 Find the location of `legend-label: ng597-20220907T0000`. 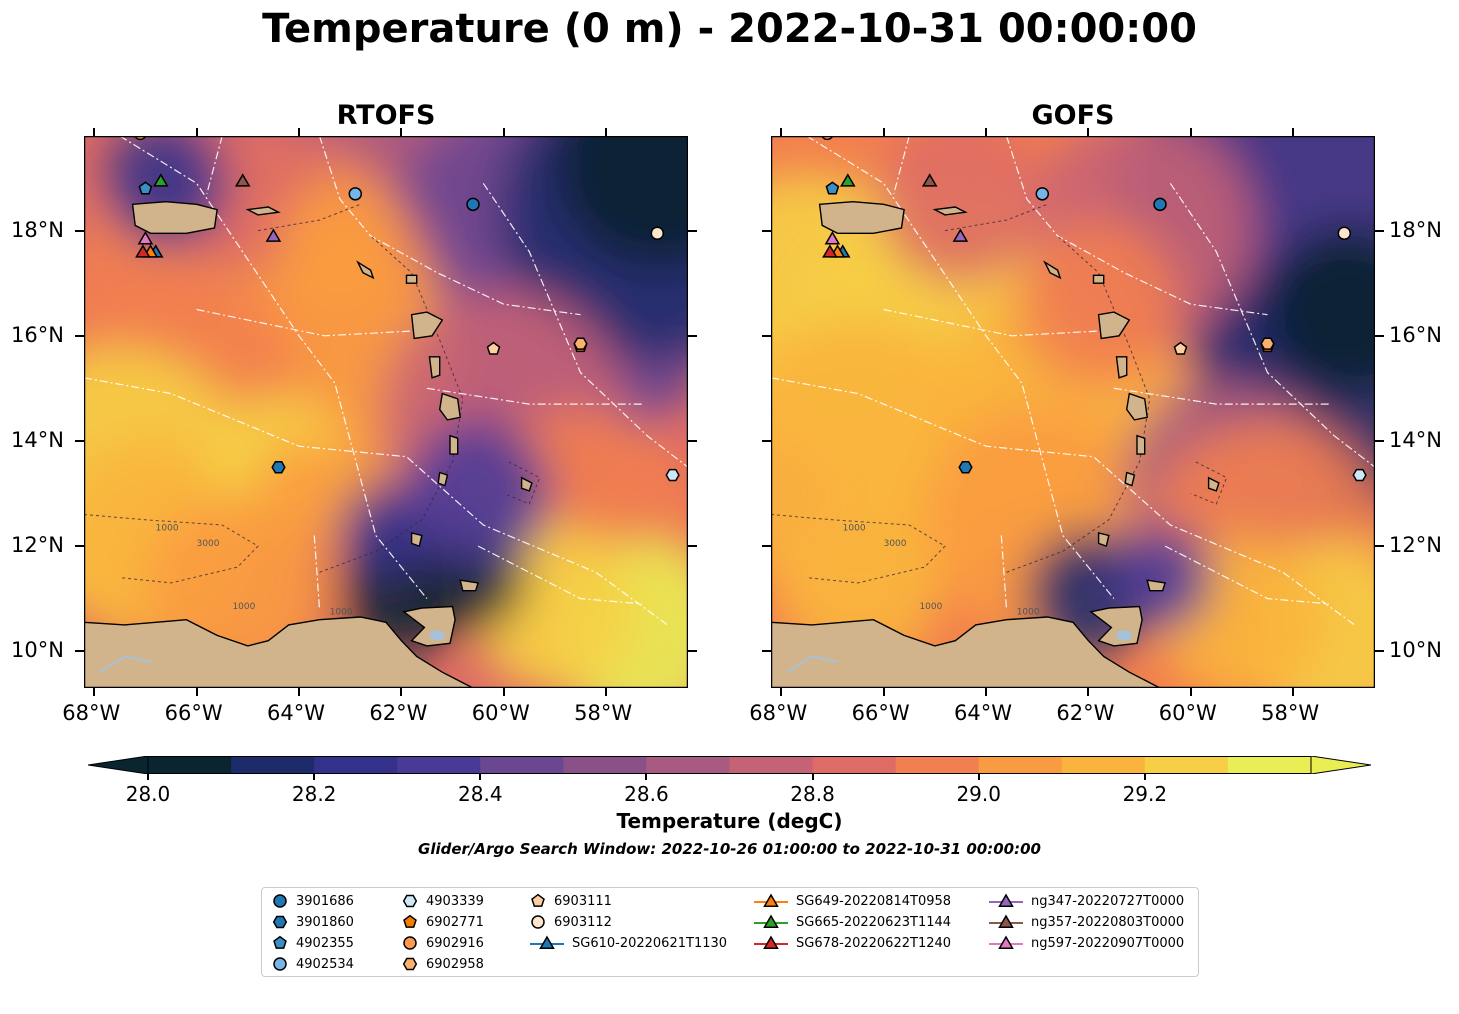

legend-label: ng597-20220907T0000 is located at coordinates (1108, 943).